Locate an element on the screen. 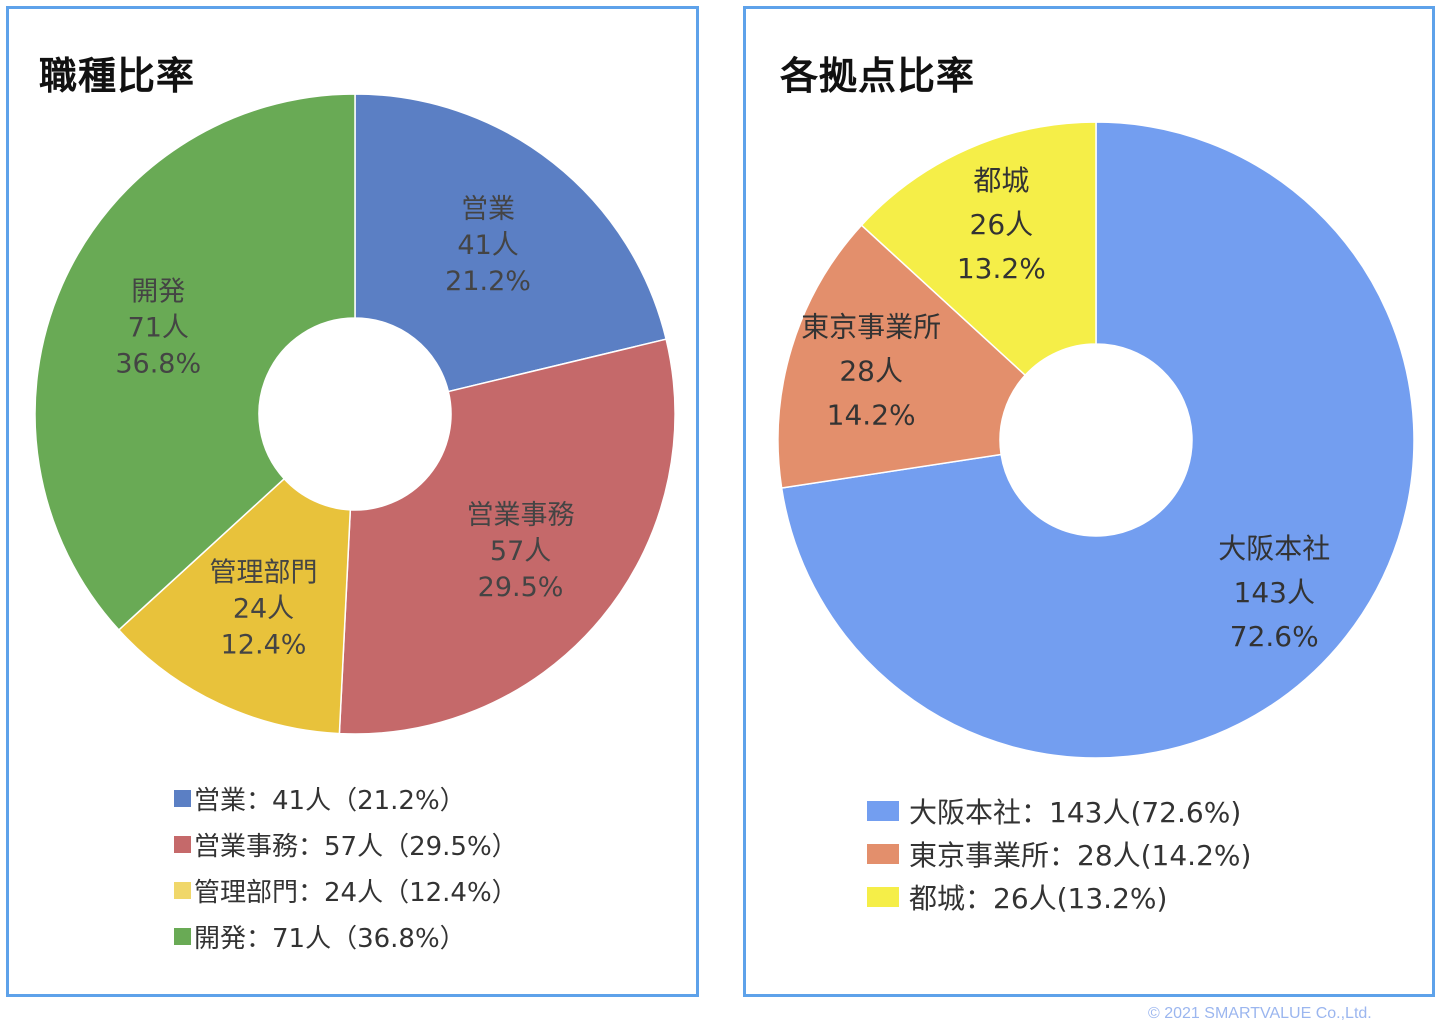  legend-item: 大阪本社：143人(72.6%) is located at coordinates (1059, 810).